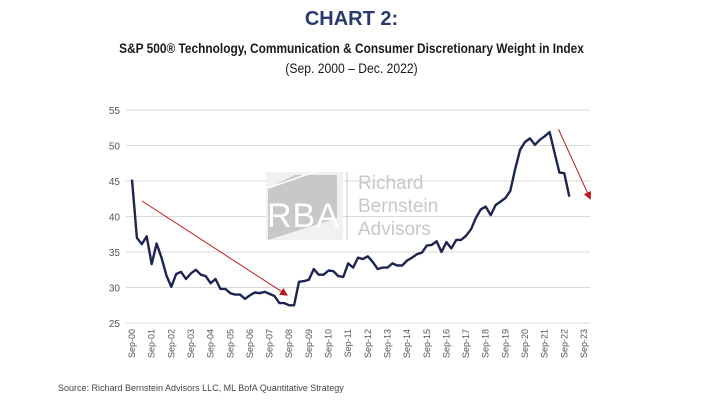  What do you see at coordinates (115, 324) in the screenshot?
I see `y-tick-label: 25` at bounding box center [115, 324].